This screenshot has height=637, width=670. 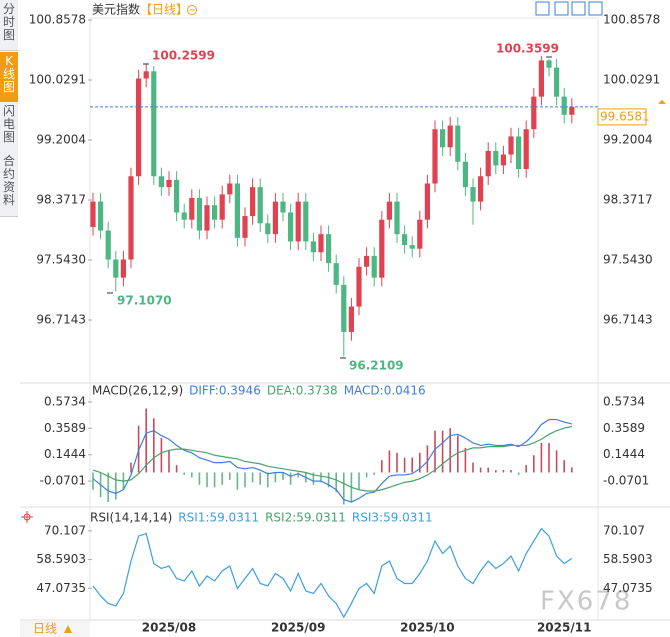 What do you see at coordinates (392, 518) in the screenshot?
I see `legend-entry: RSI3:59.0311` at bounding box center [392, 518].